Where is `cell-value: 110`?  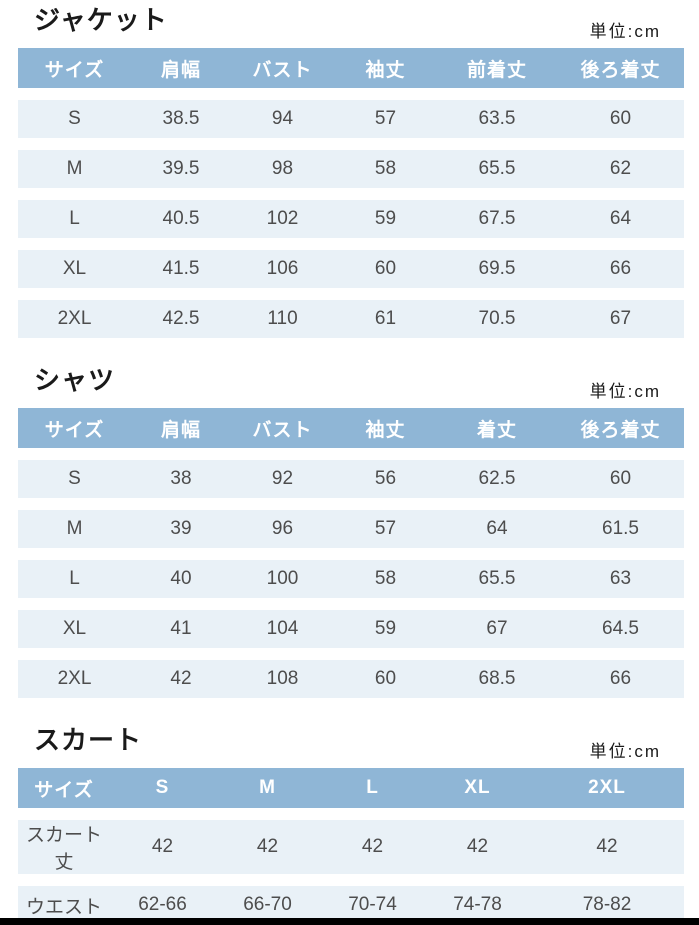 cell-value: 110 is located at coordinates (282, 319).